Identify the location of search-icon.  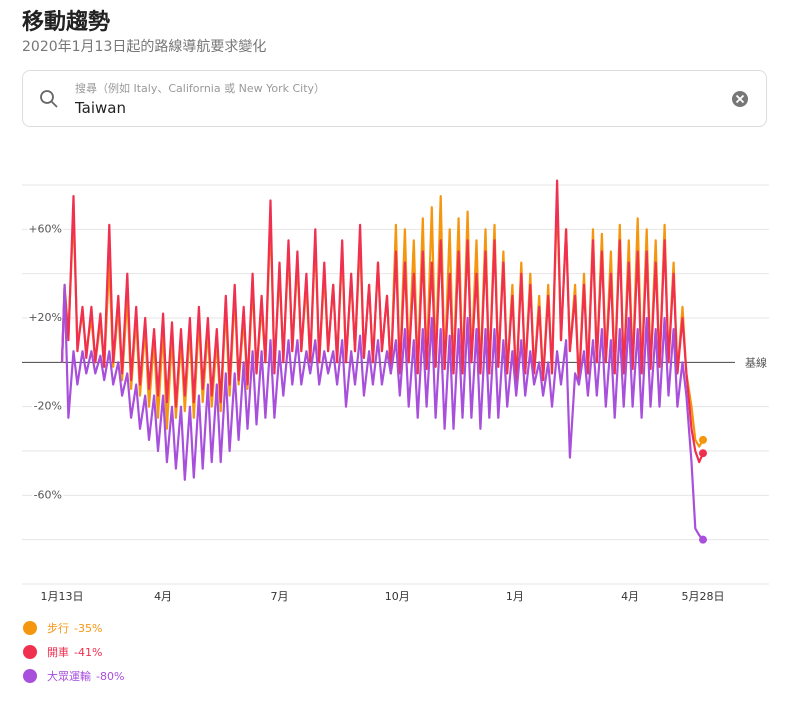
(49, 99).